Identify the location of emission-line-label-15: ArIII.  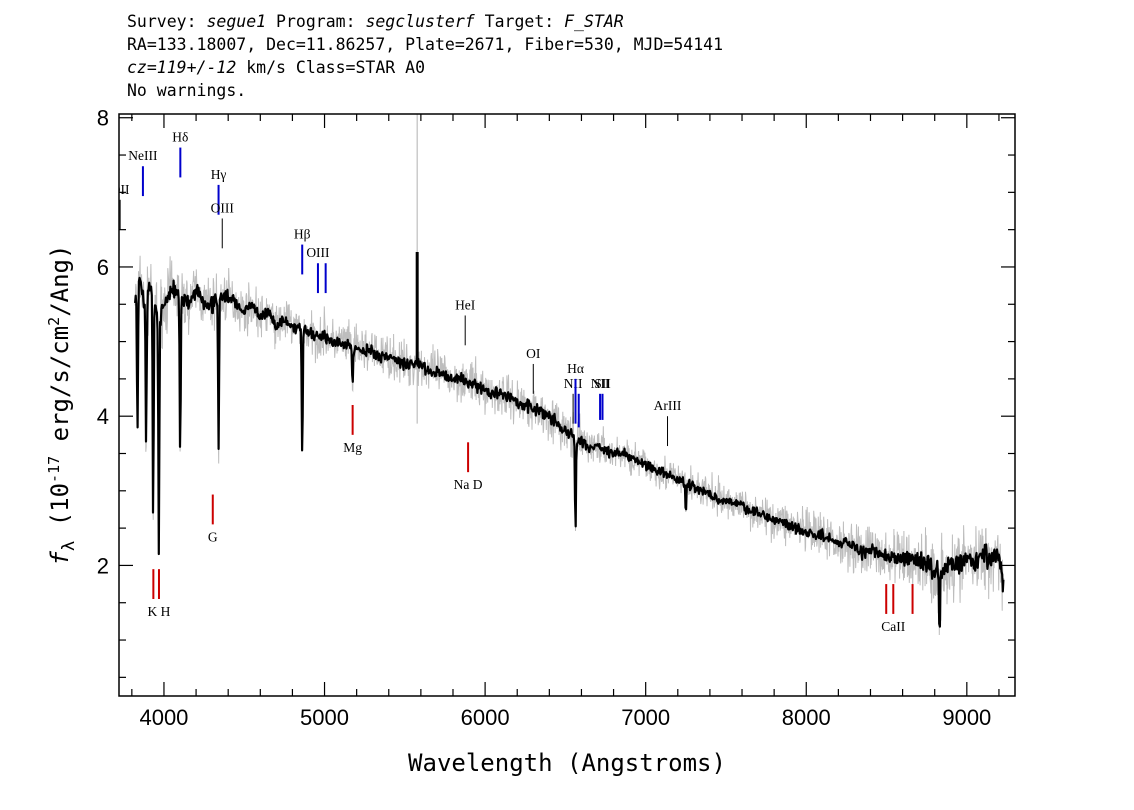
(668, 405).